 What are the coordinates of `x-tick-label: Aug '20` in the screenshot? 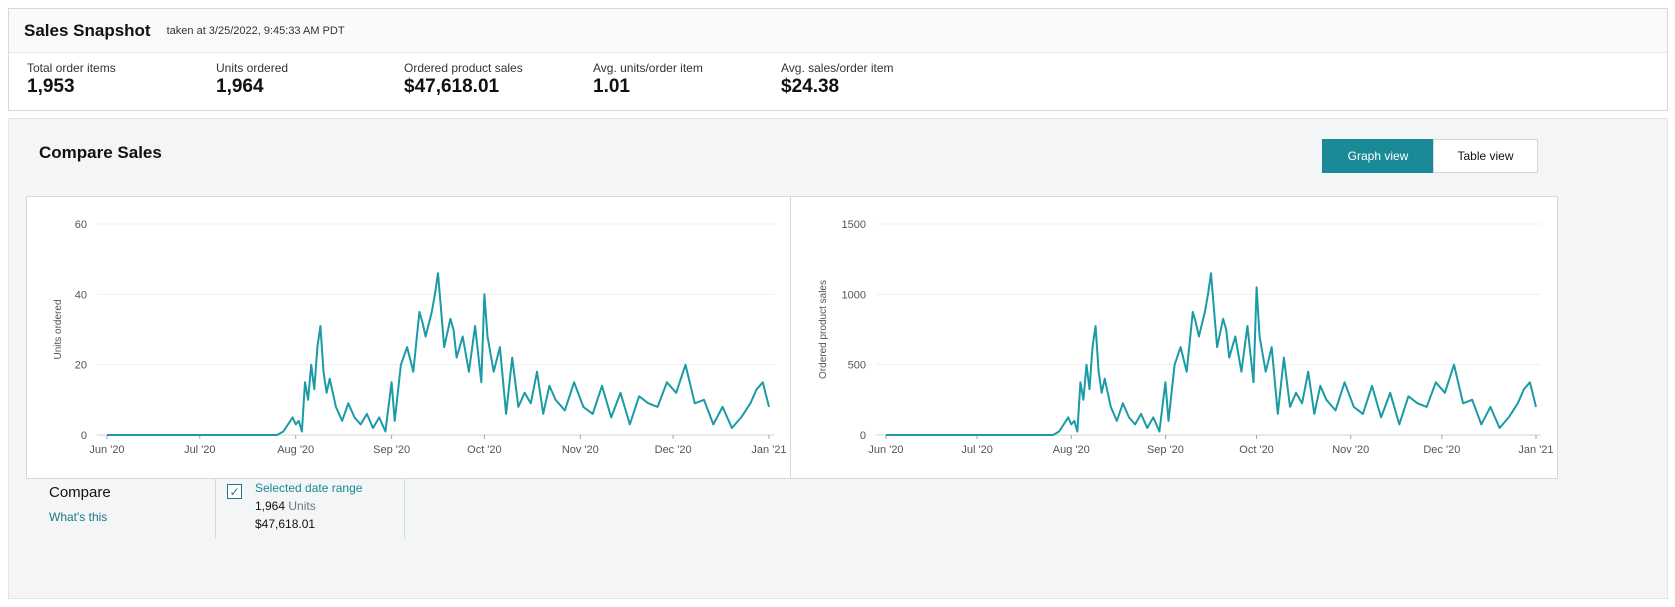 It's located at (1071, 450).